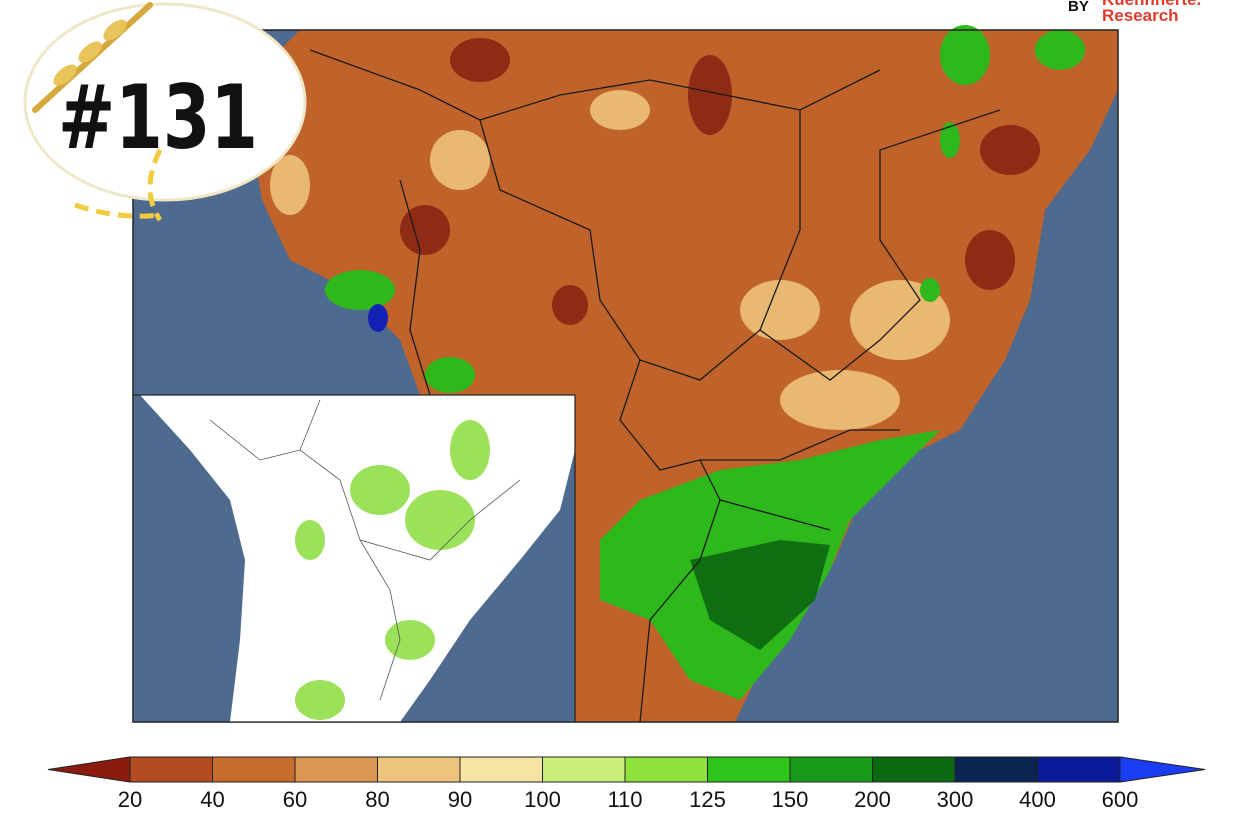 The image size is (1250, 833). Describe the element at coordinates (392, 570) in the screenshot. I see `inset-wet` at that location.